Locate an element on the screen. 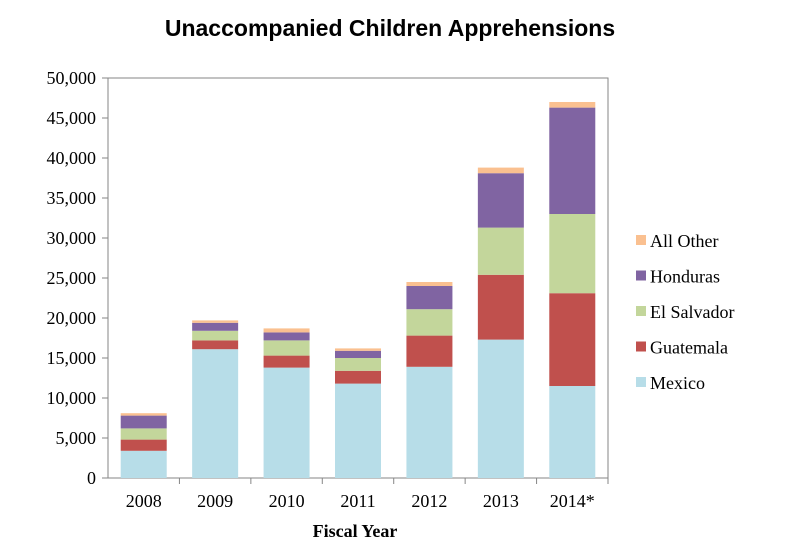 This screenshot has width=800, height=550. bar-segment-all-other-2010 is located at coordinates (286, 330).